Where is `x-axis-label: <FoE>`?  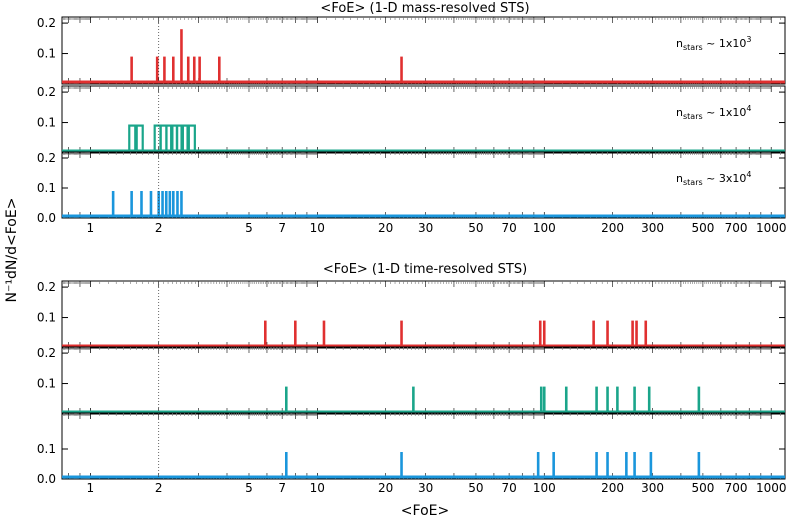
x-axis-label: <FoE> is located at coordinates (425, 510).